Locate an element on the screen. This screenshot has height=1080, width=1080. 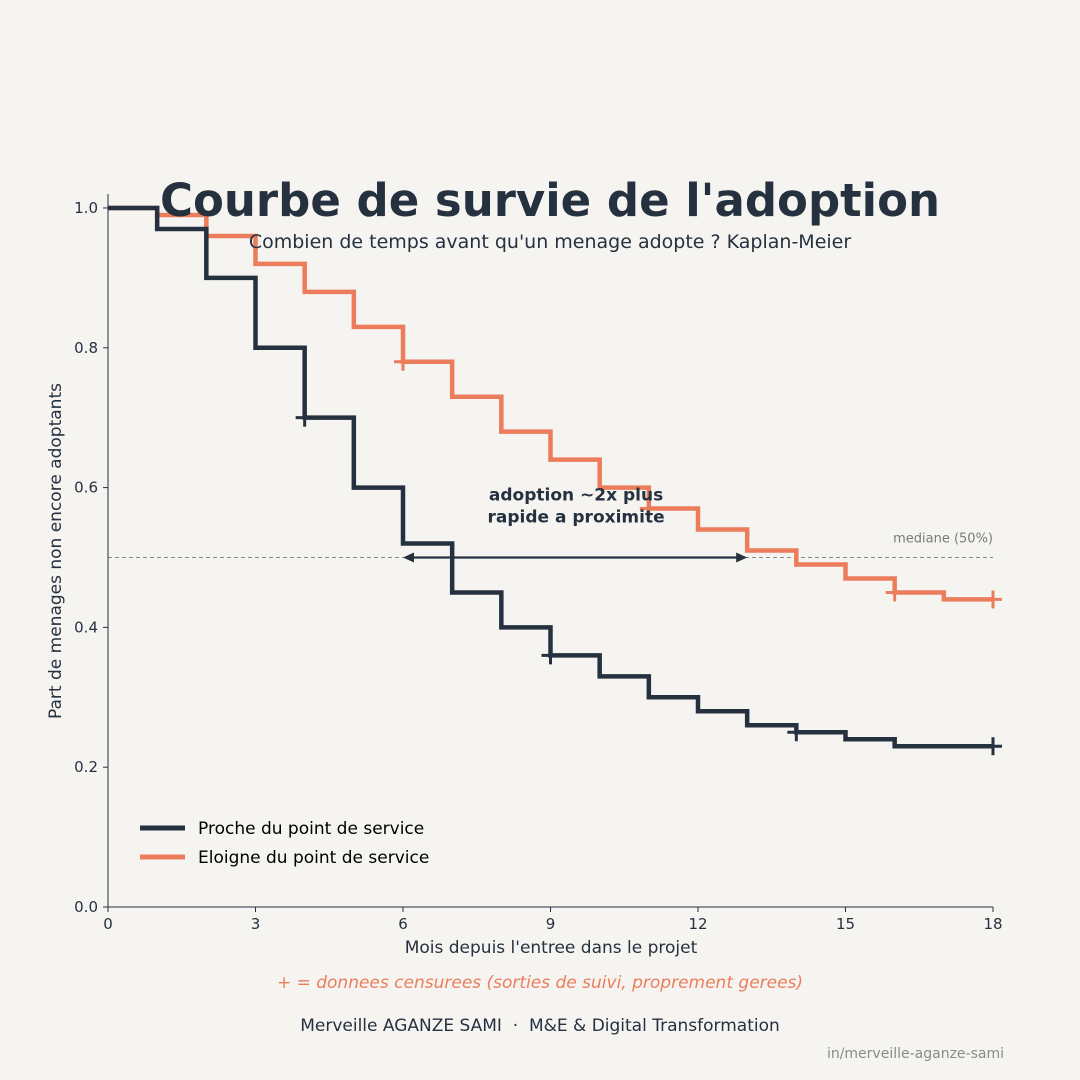
annotation-text-line-2: rapide a proximite is located at coordinates (576, 517).